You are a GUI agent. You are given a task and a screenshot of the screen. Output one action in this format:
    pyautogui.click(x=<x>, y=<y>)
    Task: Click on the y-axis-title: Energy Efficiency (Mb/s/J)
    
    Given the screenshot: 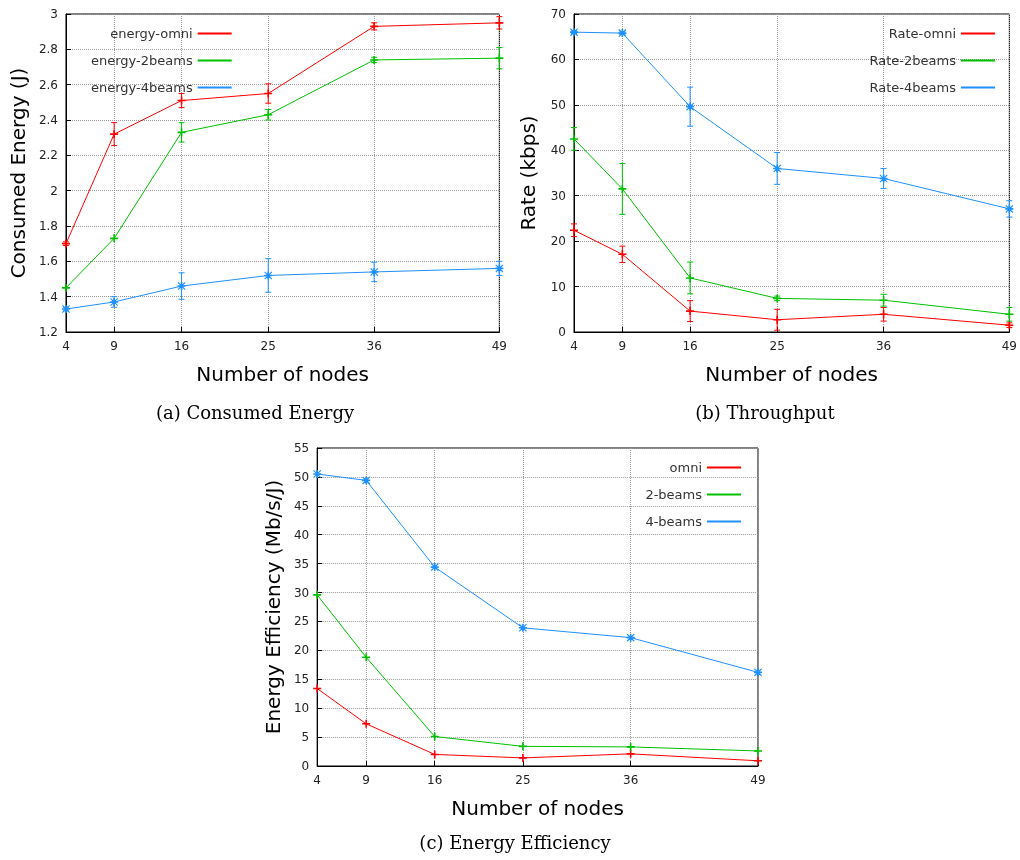 What is the action you would take?
    pyautogui.click(x=273, y=607)
    